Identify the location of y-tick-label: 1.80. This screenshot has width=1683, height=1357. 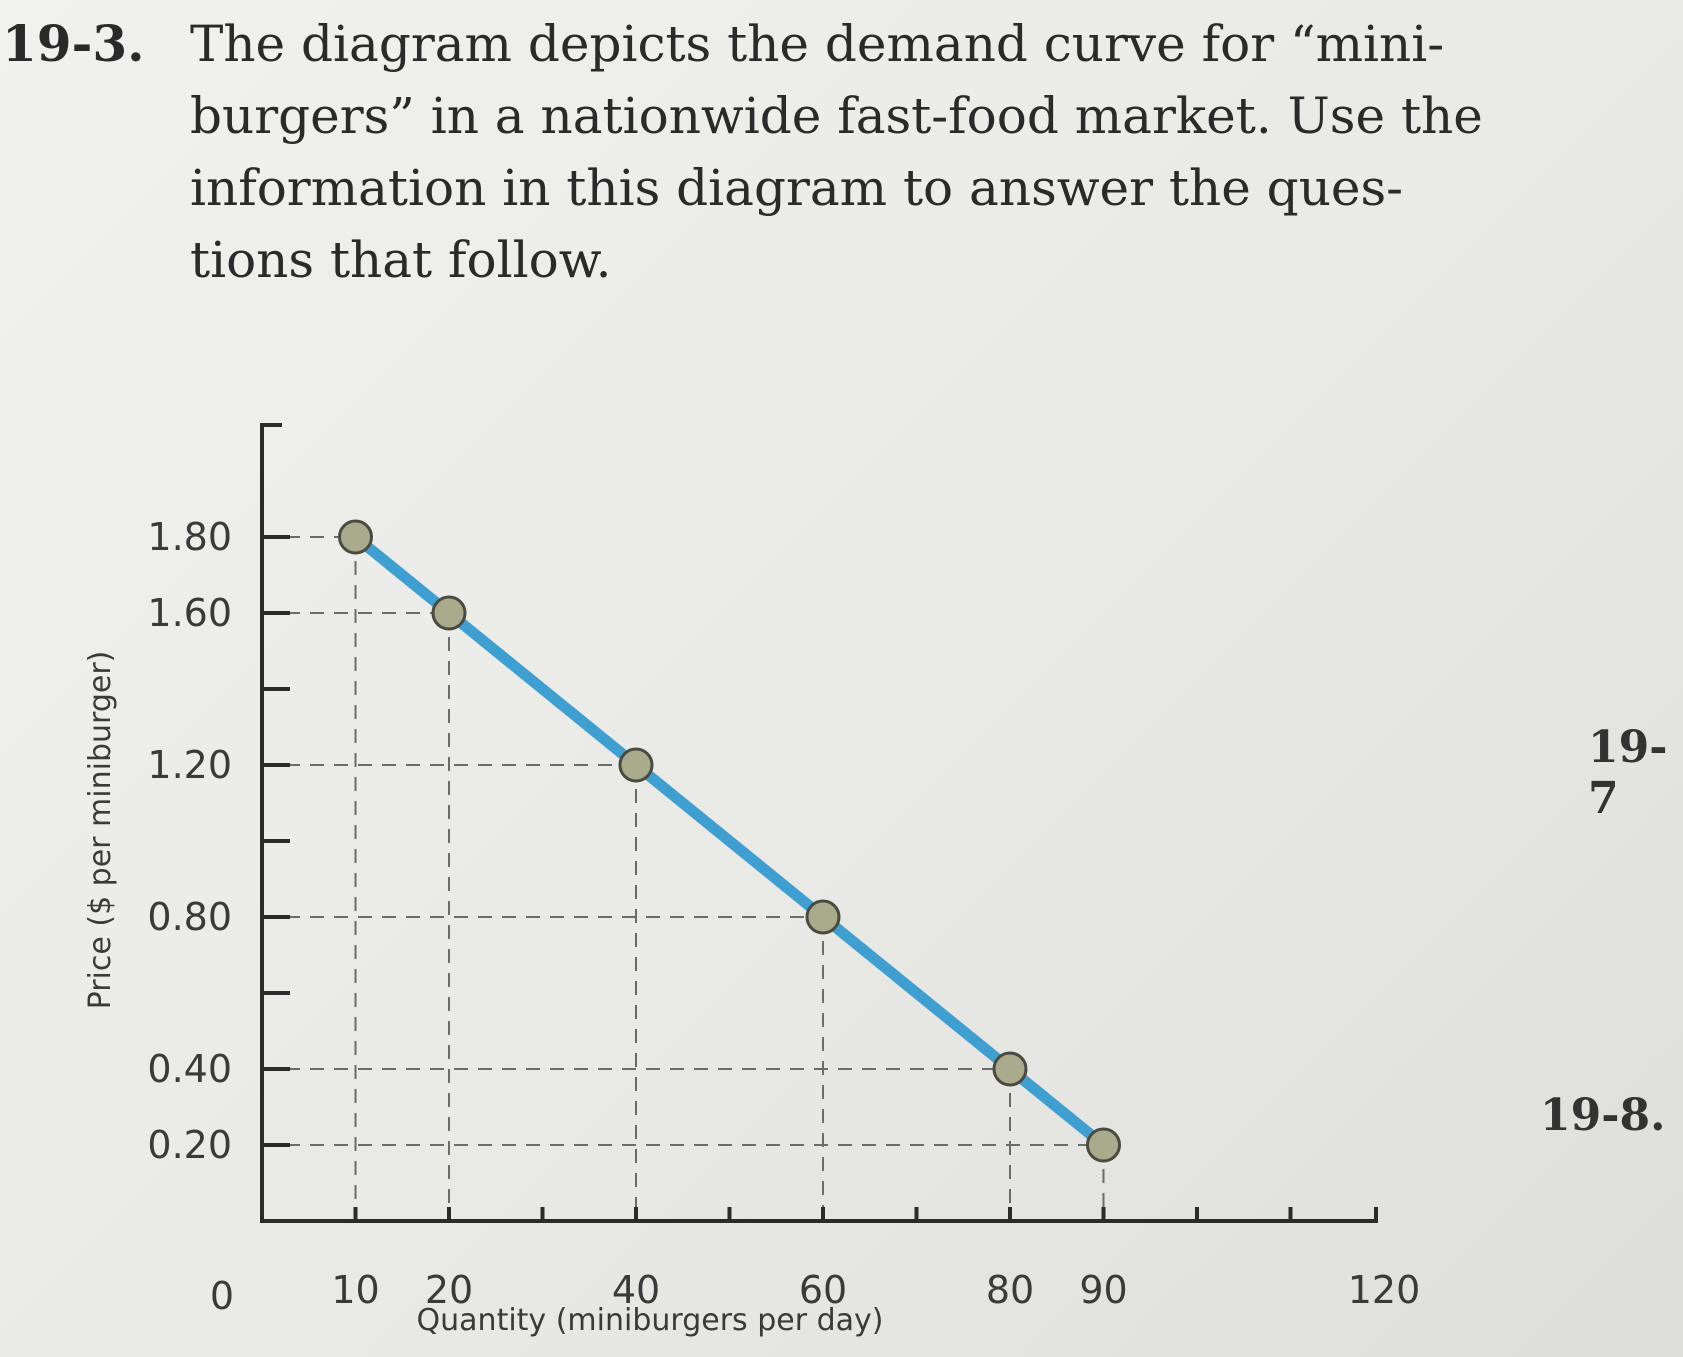
(189, 537).